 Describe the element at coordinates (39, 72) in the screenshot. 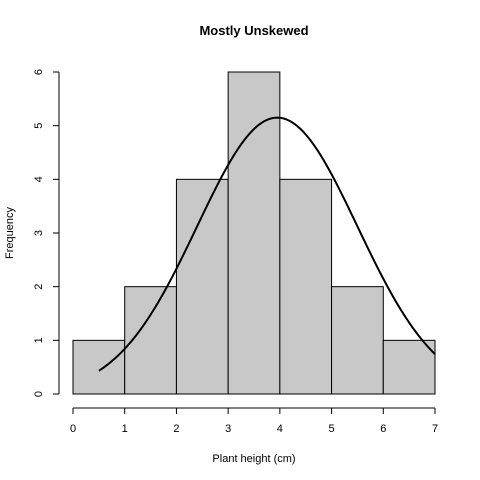

I see `y-tick-label-6: 6` at that location.